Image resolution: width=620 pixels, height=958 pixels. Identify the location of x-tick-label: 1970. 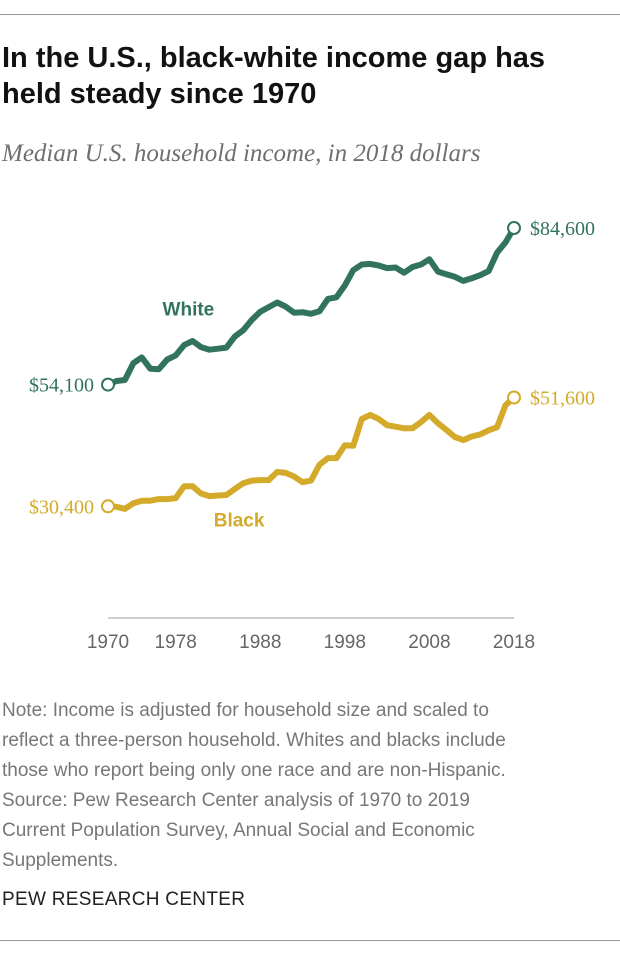
(108, 642).